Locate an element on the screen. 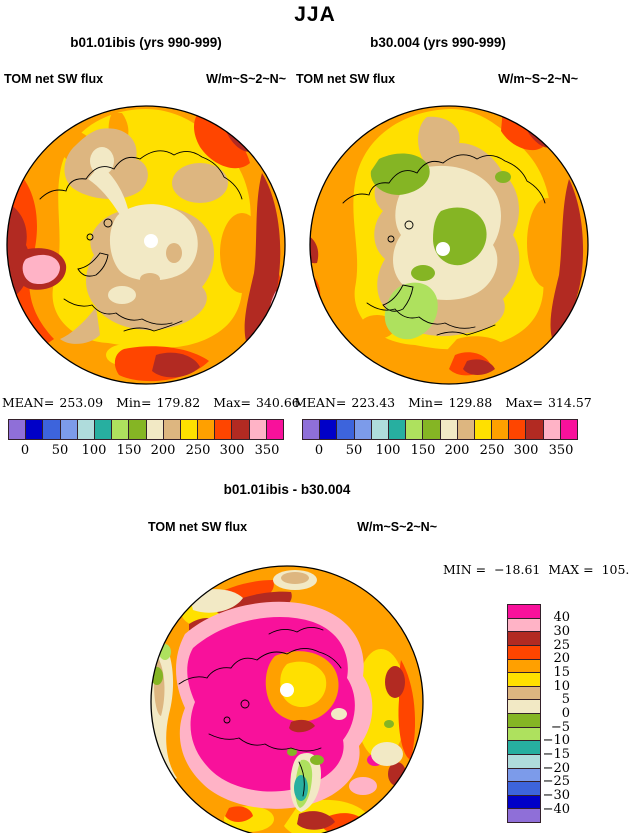  colorbar-tick: 10 is located at coordinates (561, 686).